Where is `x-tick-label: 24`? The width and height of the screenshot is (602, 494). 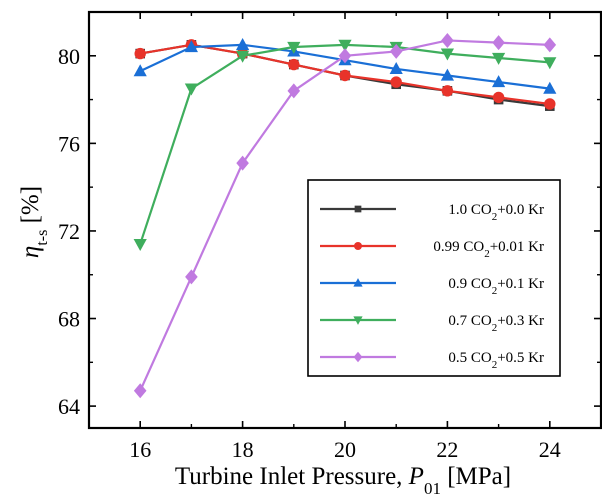 x-tick-label: 24 is located at coordinates (550, 449).